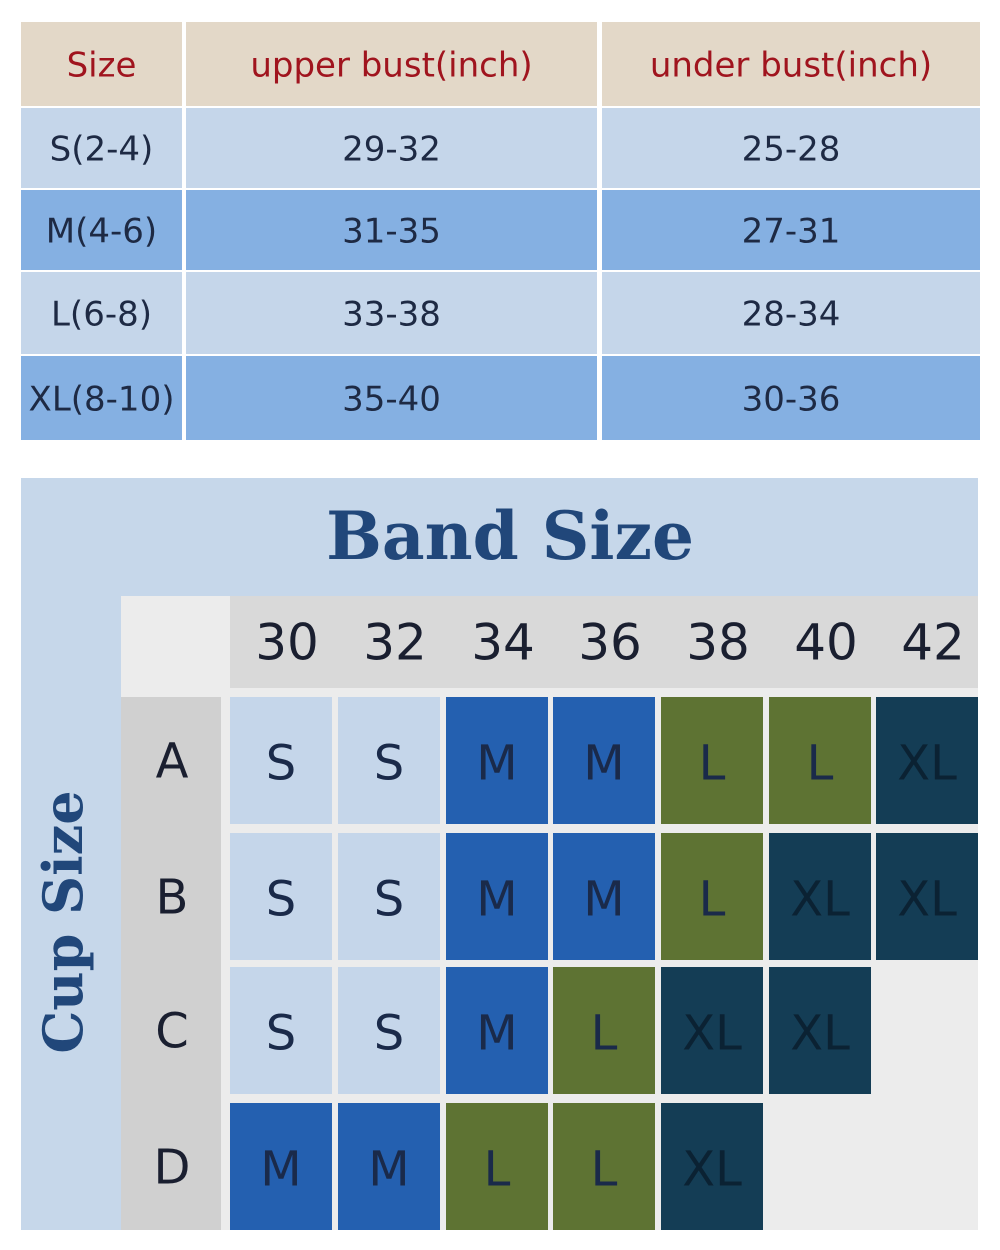 The height and width of the screenshot is (1250, 1000). I want to click on header-cell: upper bust(inch), so click(391, 66).